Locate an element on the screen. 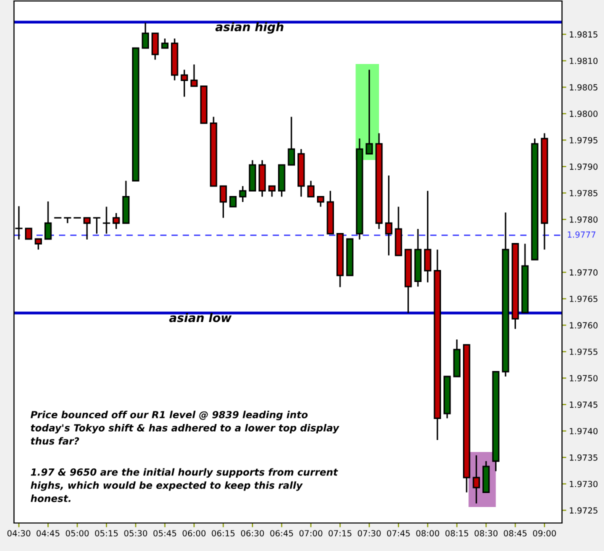 The width and height of the screenshot is (604, 551). x-tick-label: 06:30 is located at coordinates (252, 533).